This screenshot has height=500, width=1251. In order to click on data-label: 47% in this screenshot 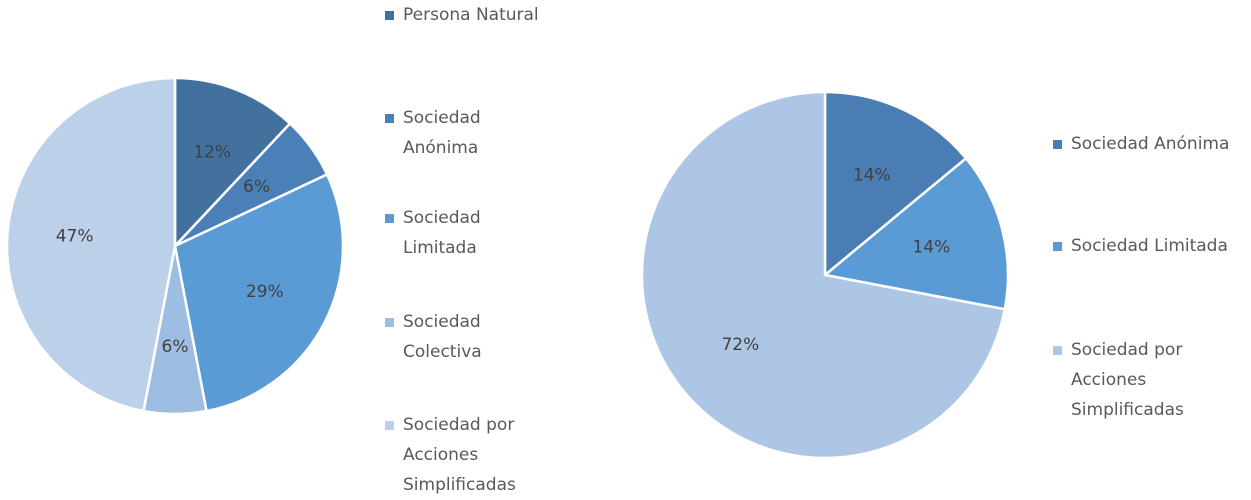, I will do `click(75, 237)`.